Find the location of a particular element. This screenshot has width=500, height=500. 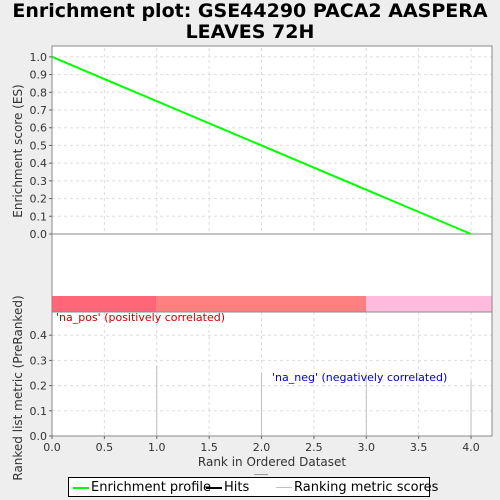

es-y-tick-label: 0.8 is located at coordinates (39, 92).